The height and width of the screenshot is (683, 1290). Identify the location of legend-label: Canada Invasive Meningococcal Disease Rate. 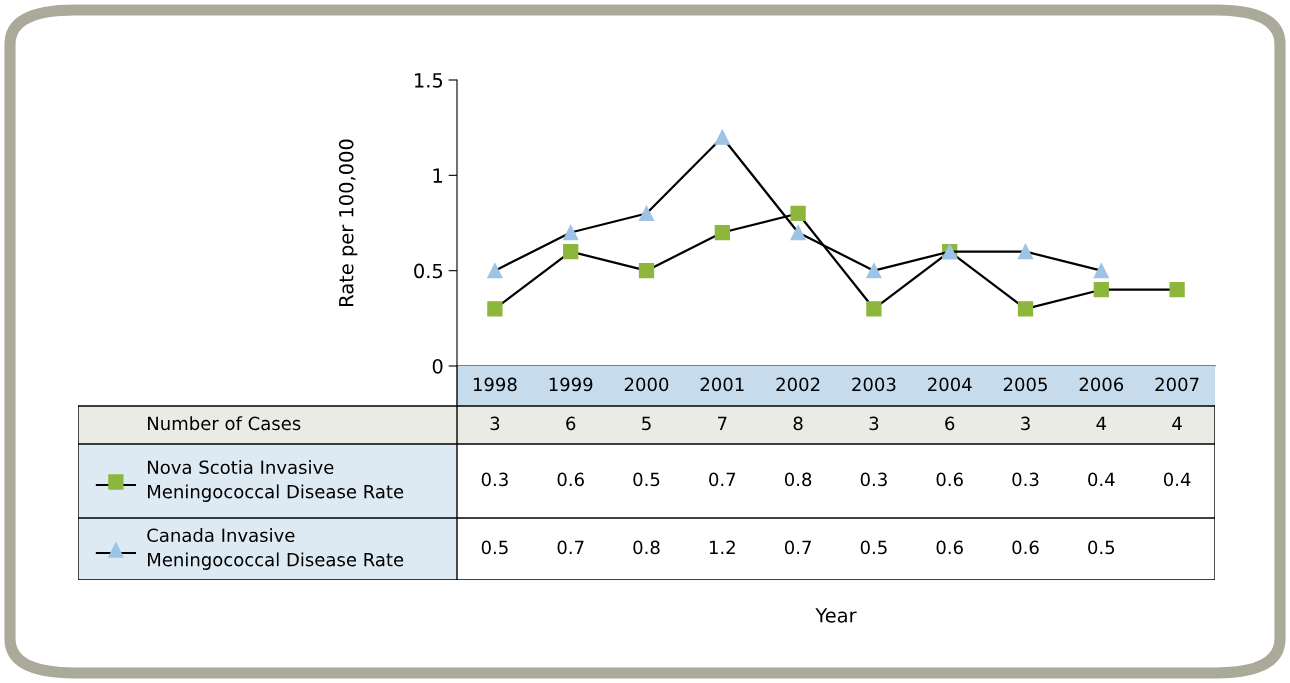
(275, 549).